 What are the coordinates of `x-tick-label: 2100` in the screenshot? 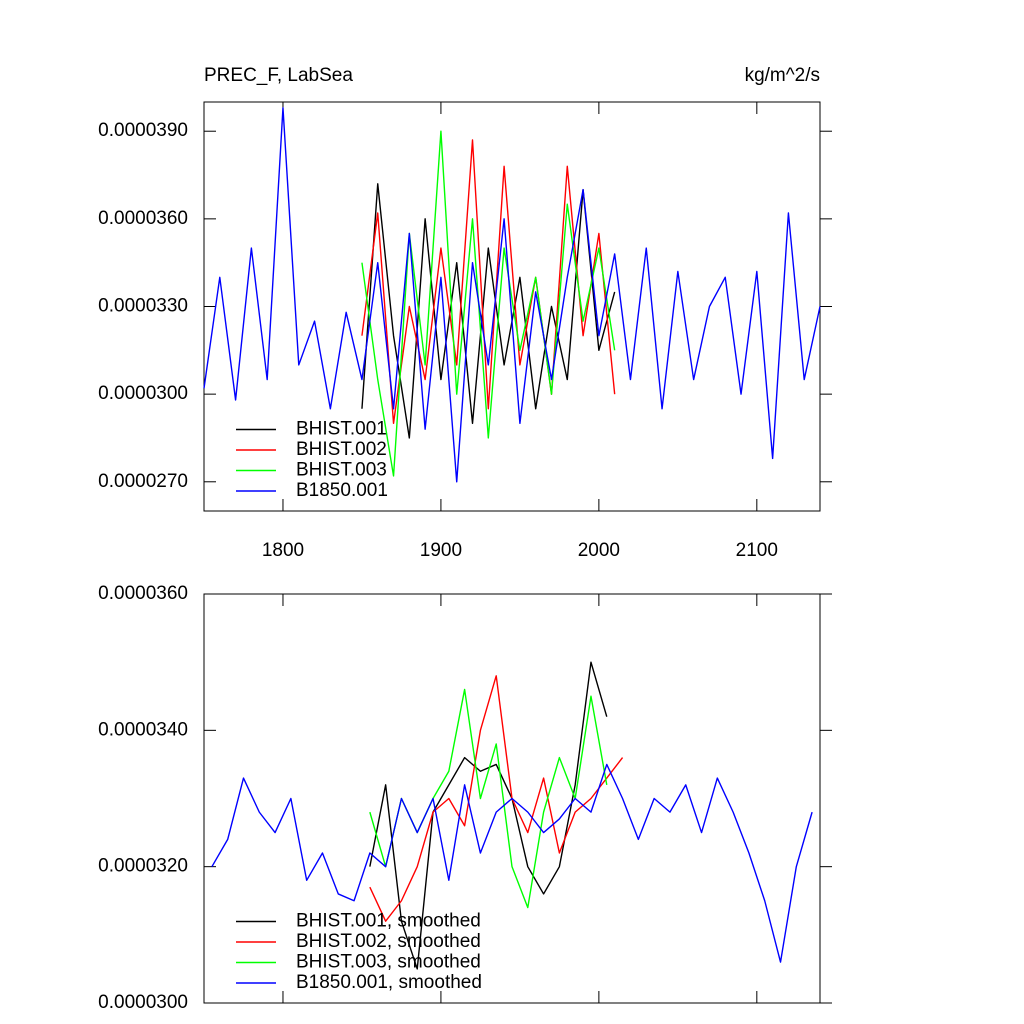 It's located at (757, 550).